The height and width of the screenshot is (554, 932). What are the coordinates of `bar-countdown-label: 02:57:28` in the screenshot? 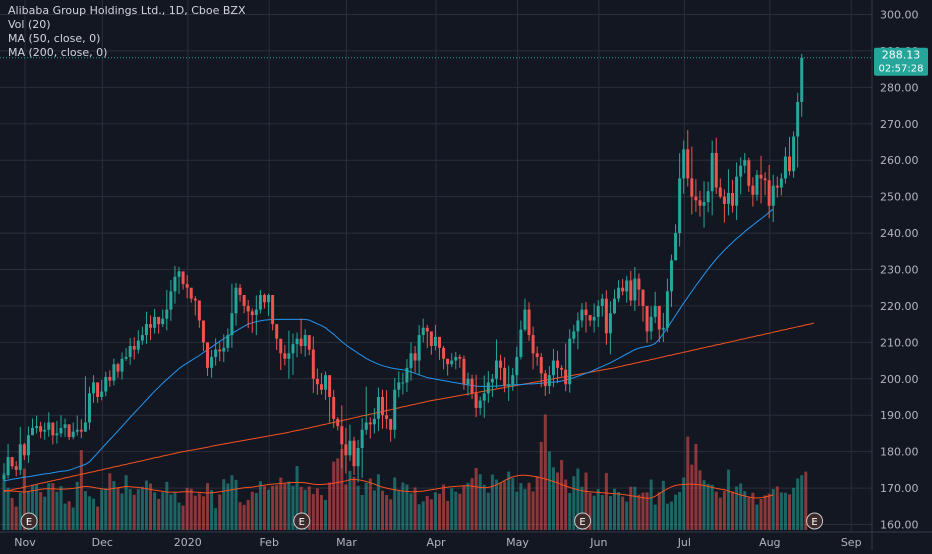 It's located at (901, 69).